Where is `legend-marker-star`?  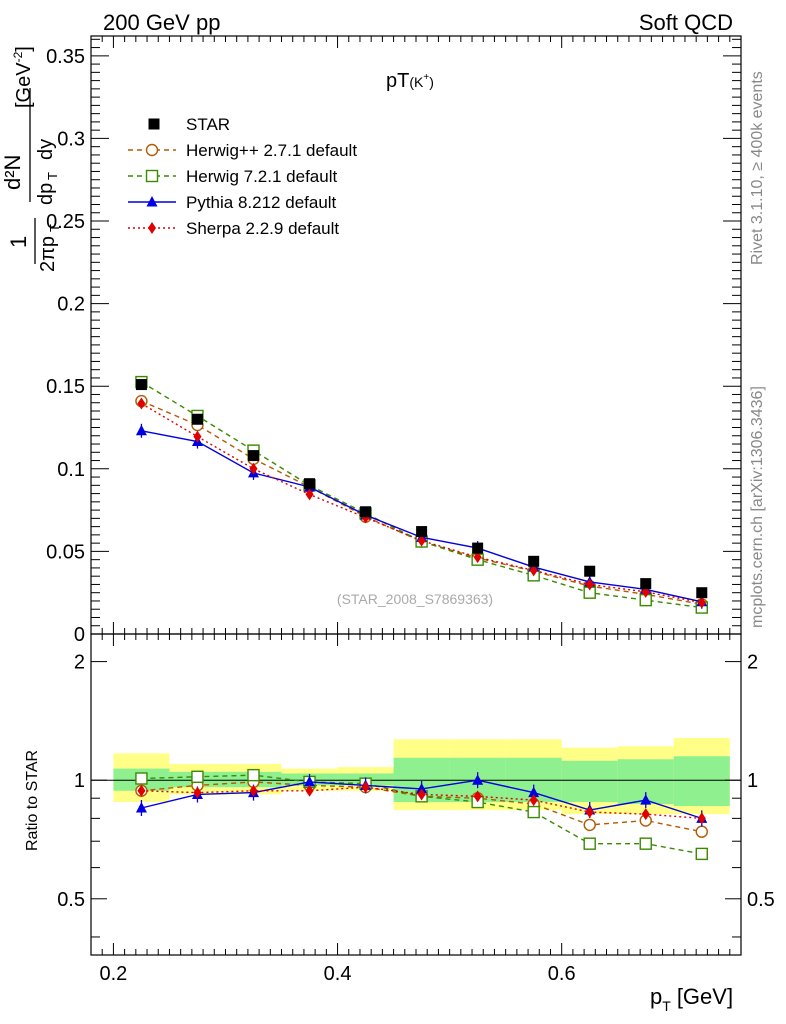
legend-marker-star is located at coordinates (154, 124).